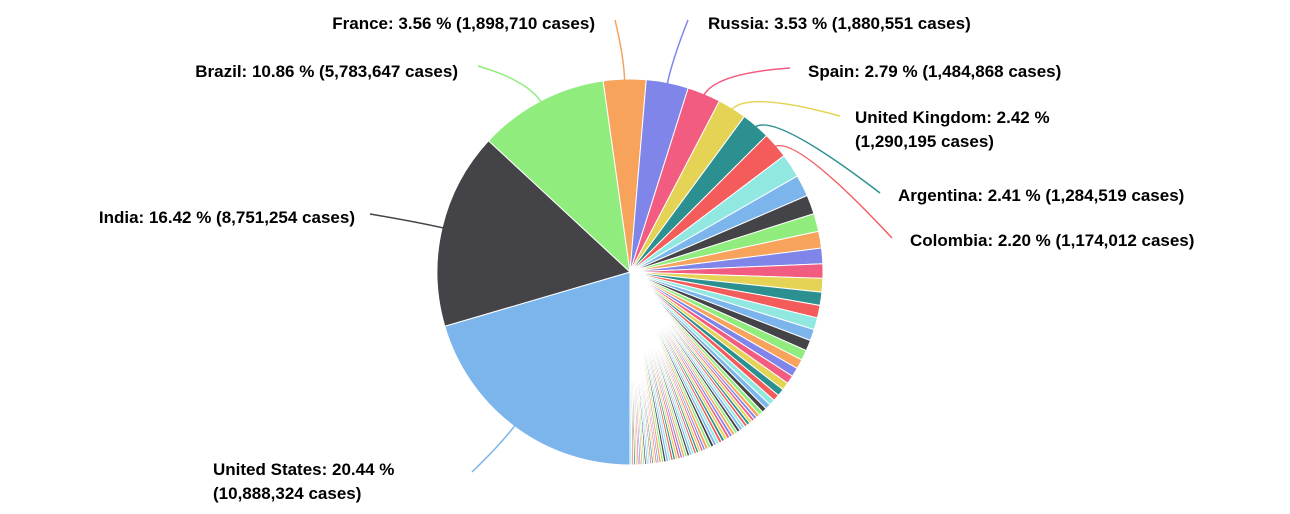  Describe the element at coordinates (935, 71) in the screenshot. I see `data-label: Spain: 2.79 % (1,484,868 cases)` at that location.